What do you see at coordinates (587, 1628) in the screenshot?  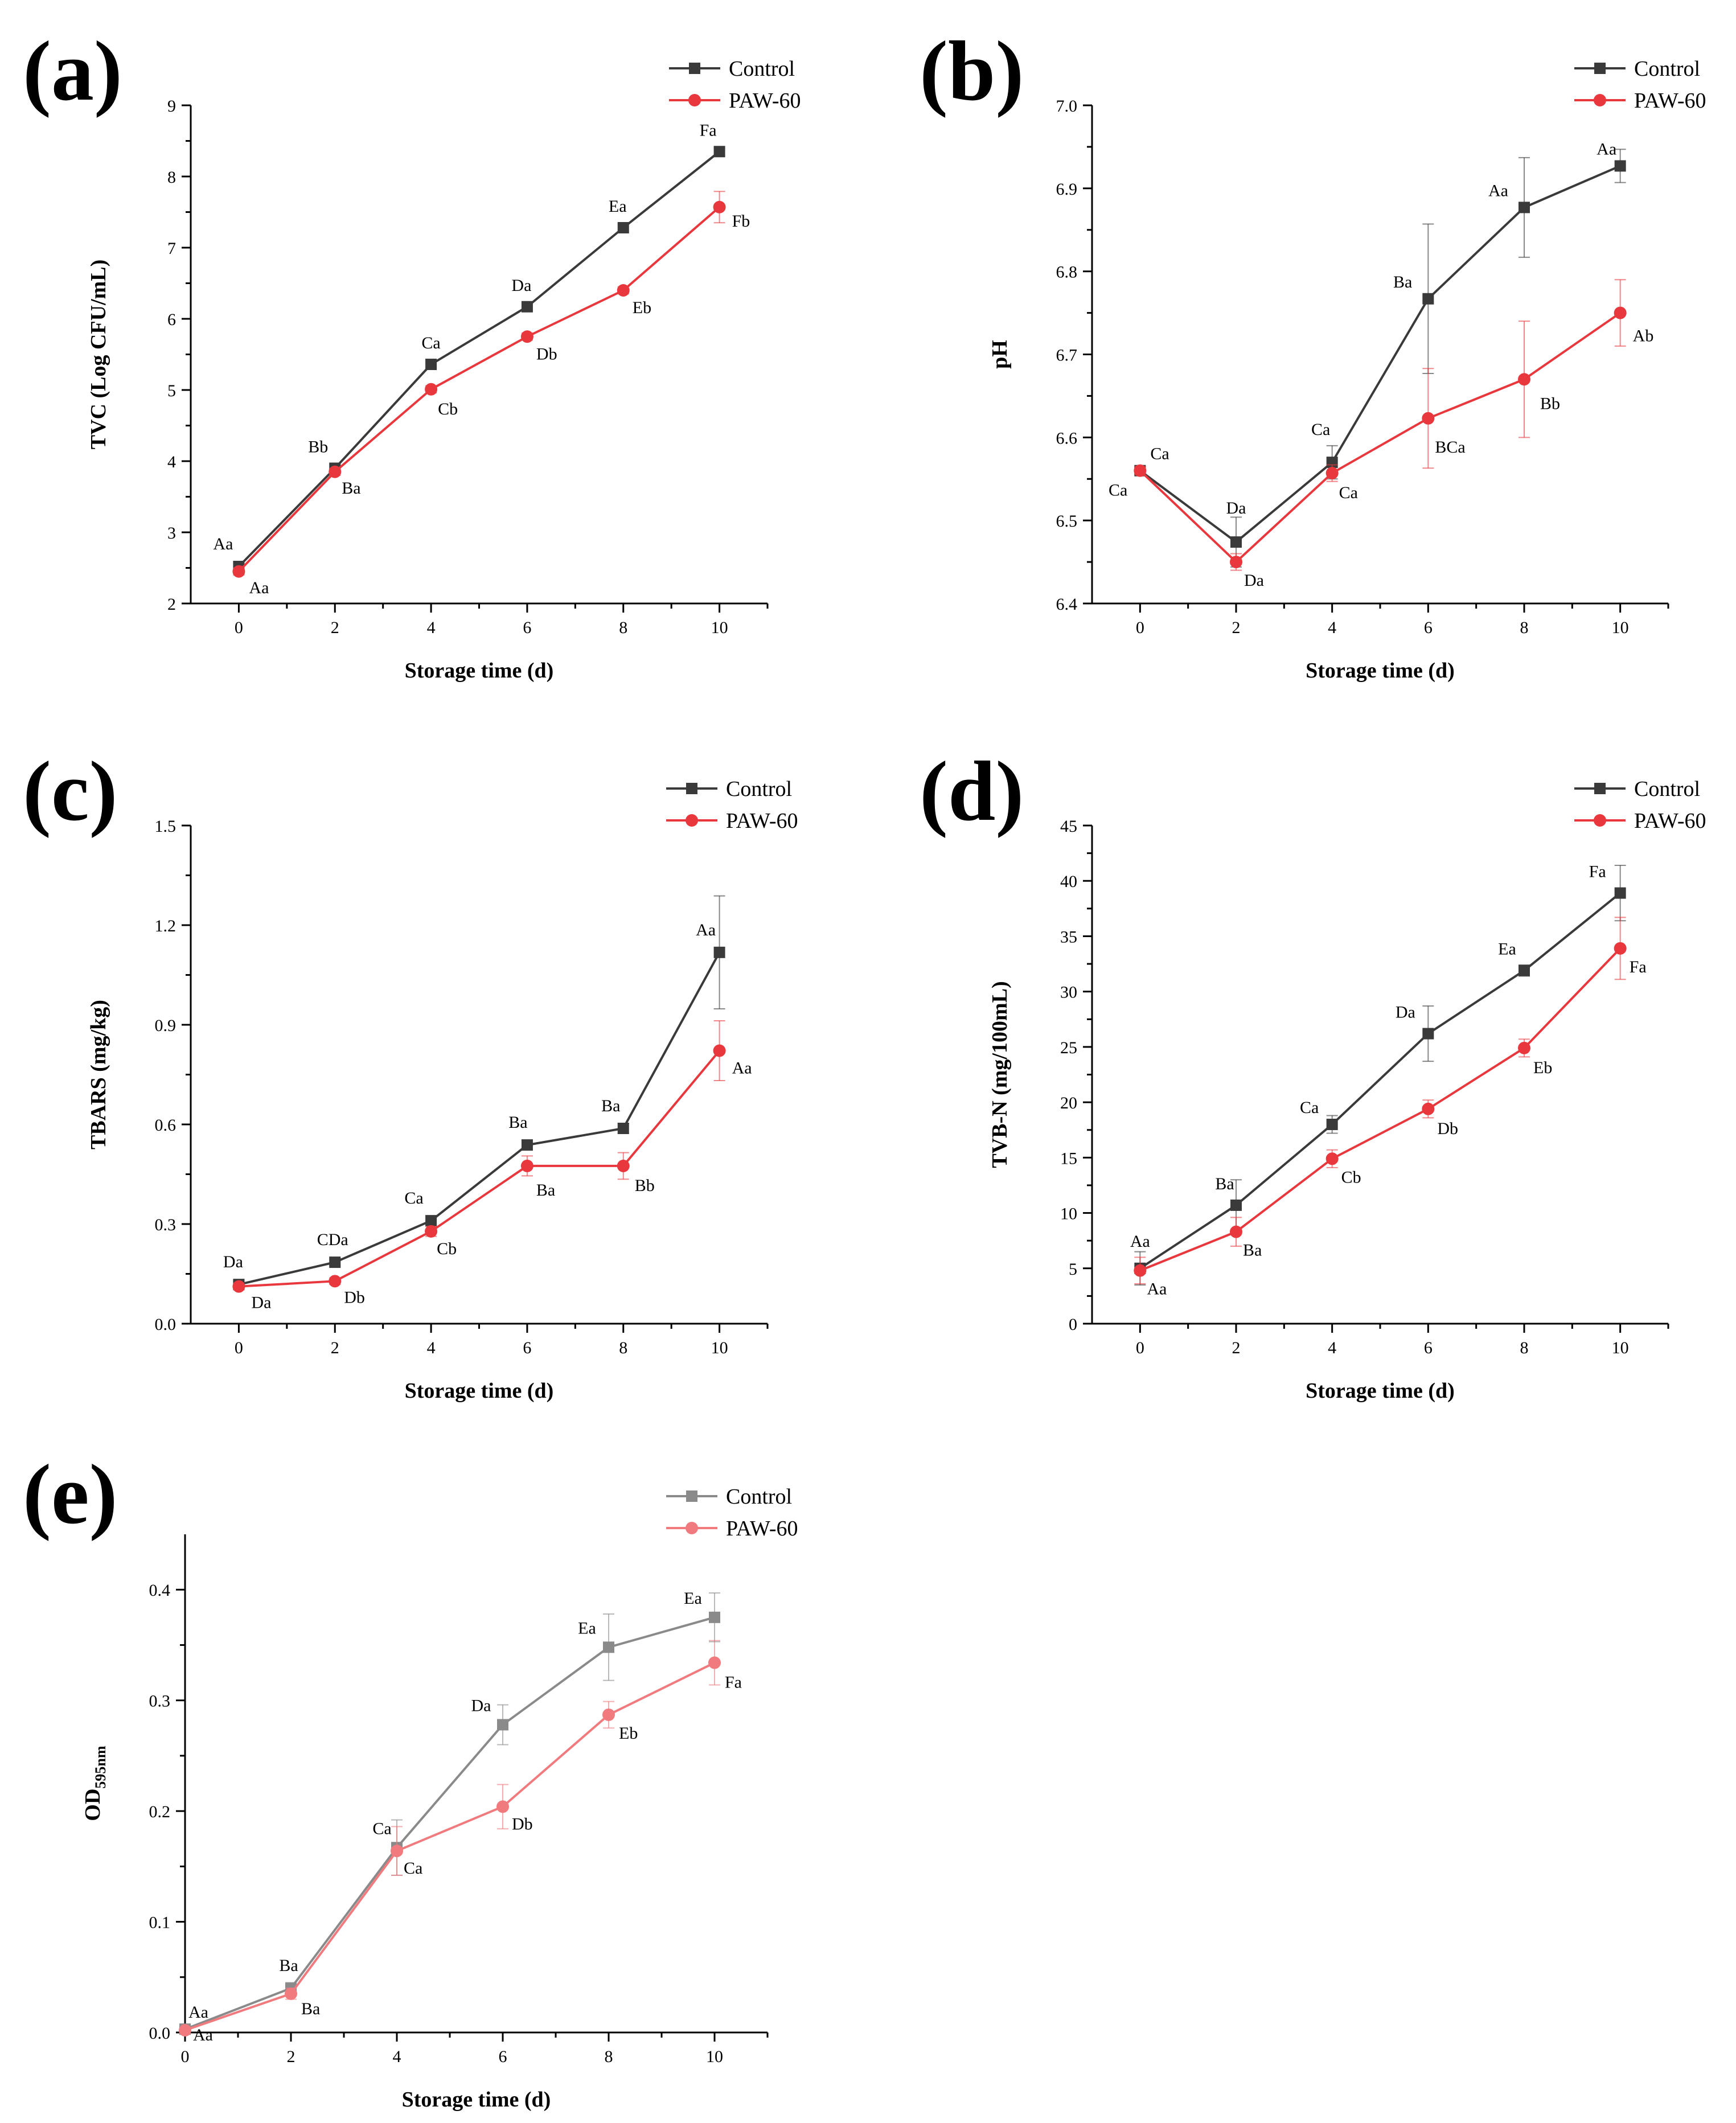 I see `significance-label: Ea` at bounding box center [587, 1628].